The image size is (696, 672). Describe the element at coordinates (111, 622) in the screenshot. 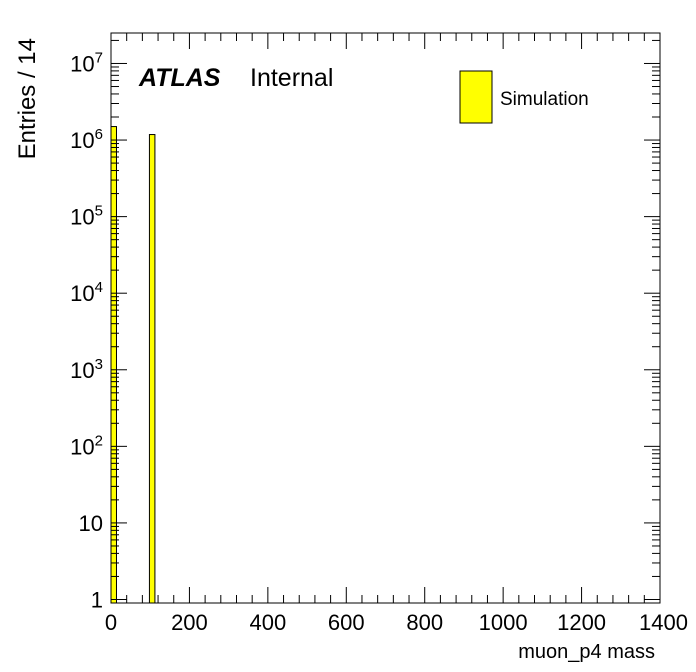

I see `x-tick-label: 0` at that location.